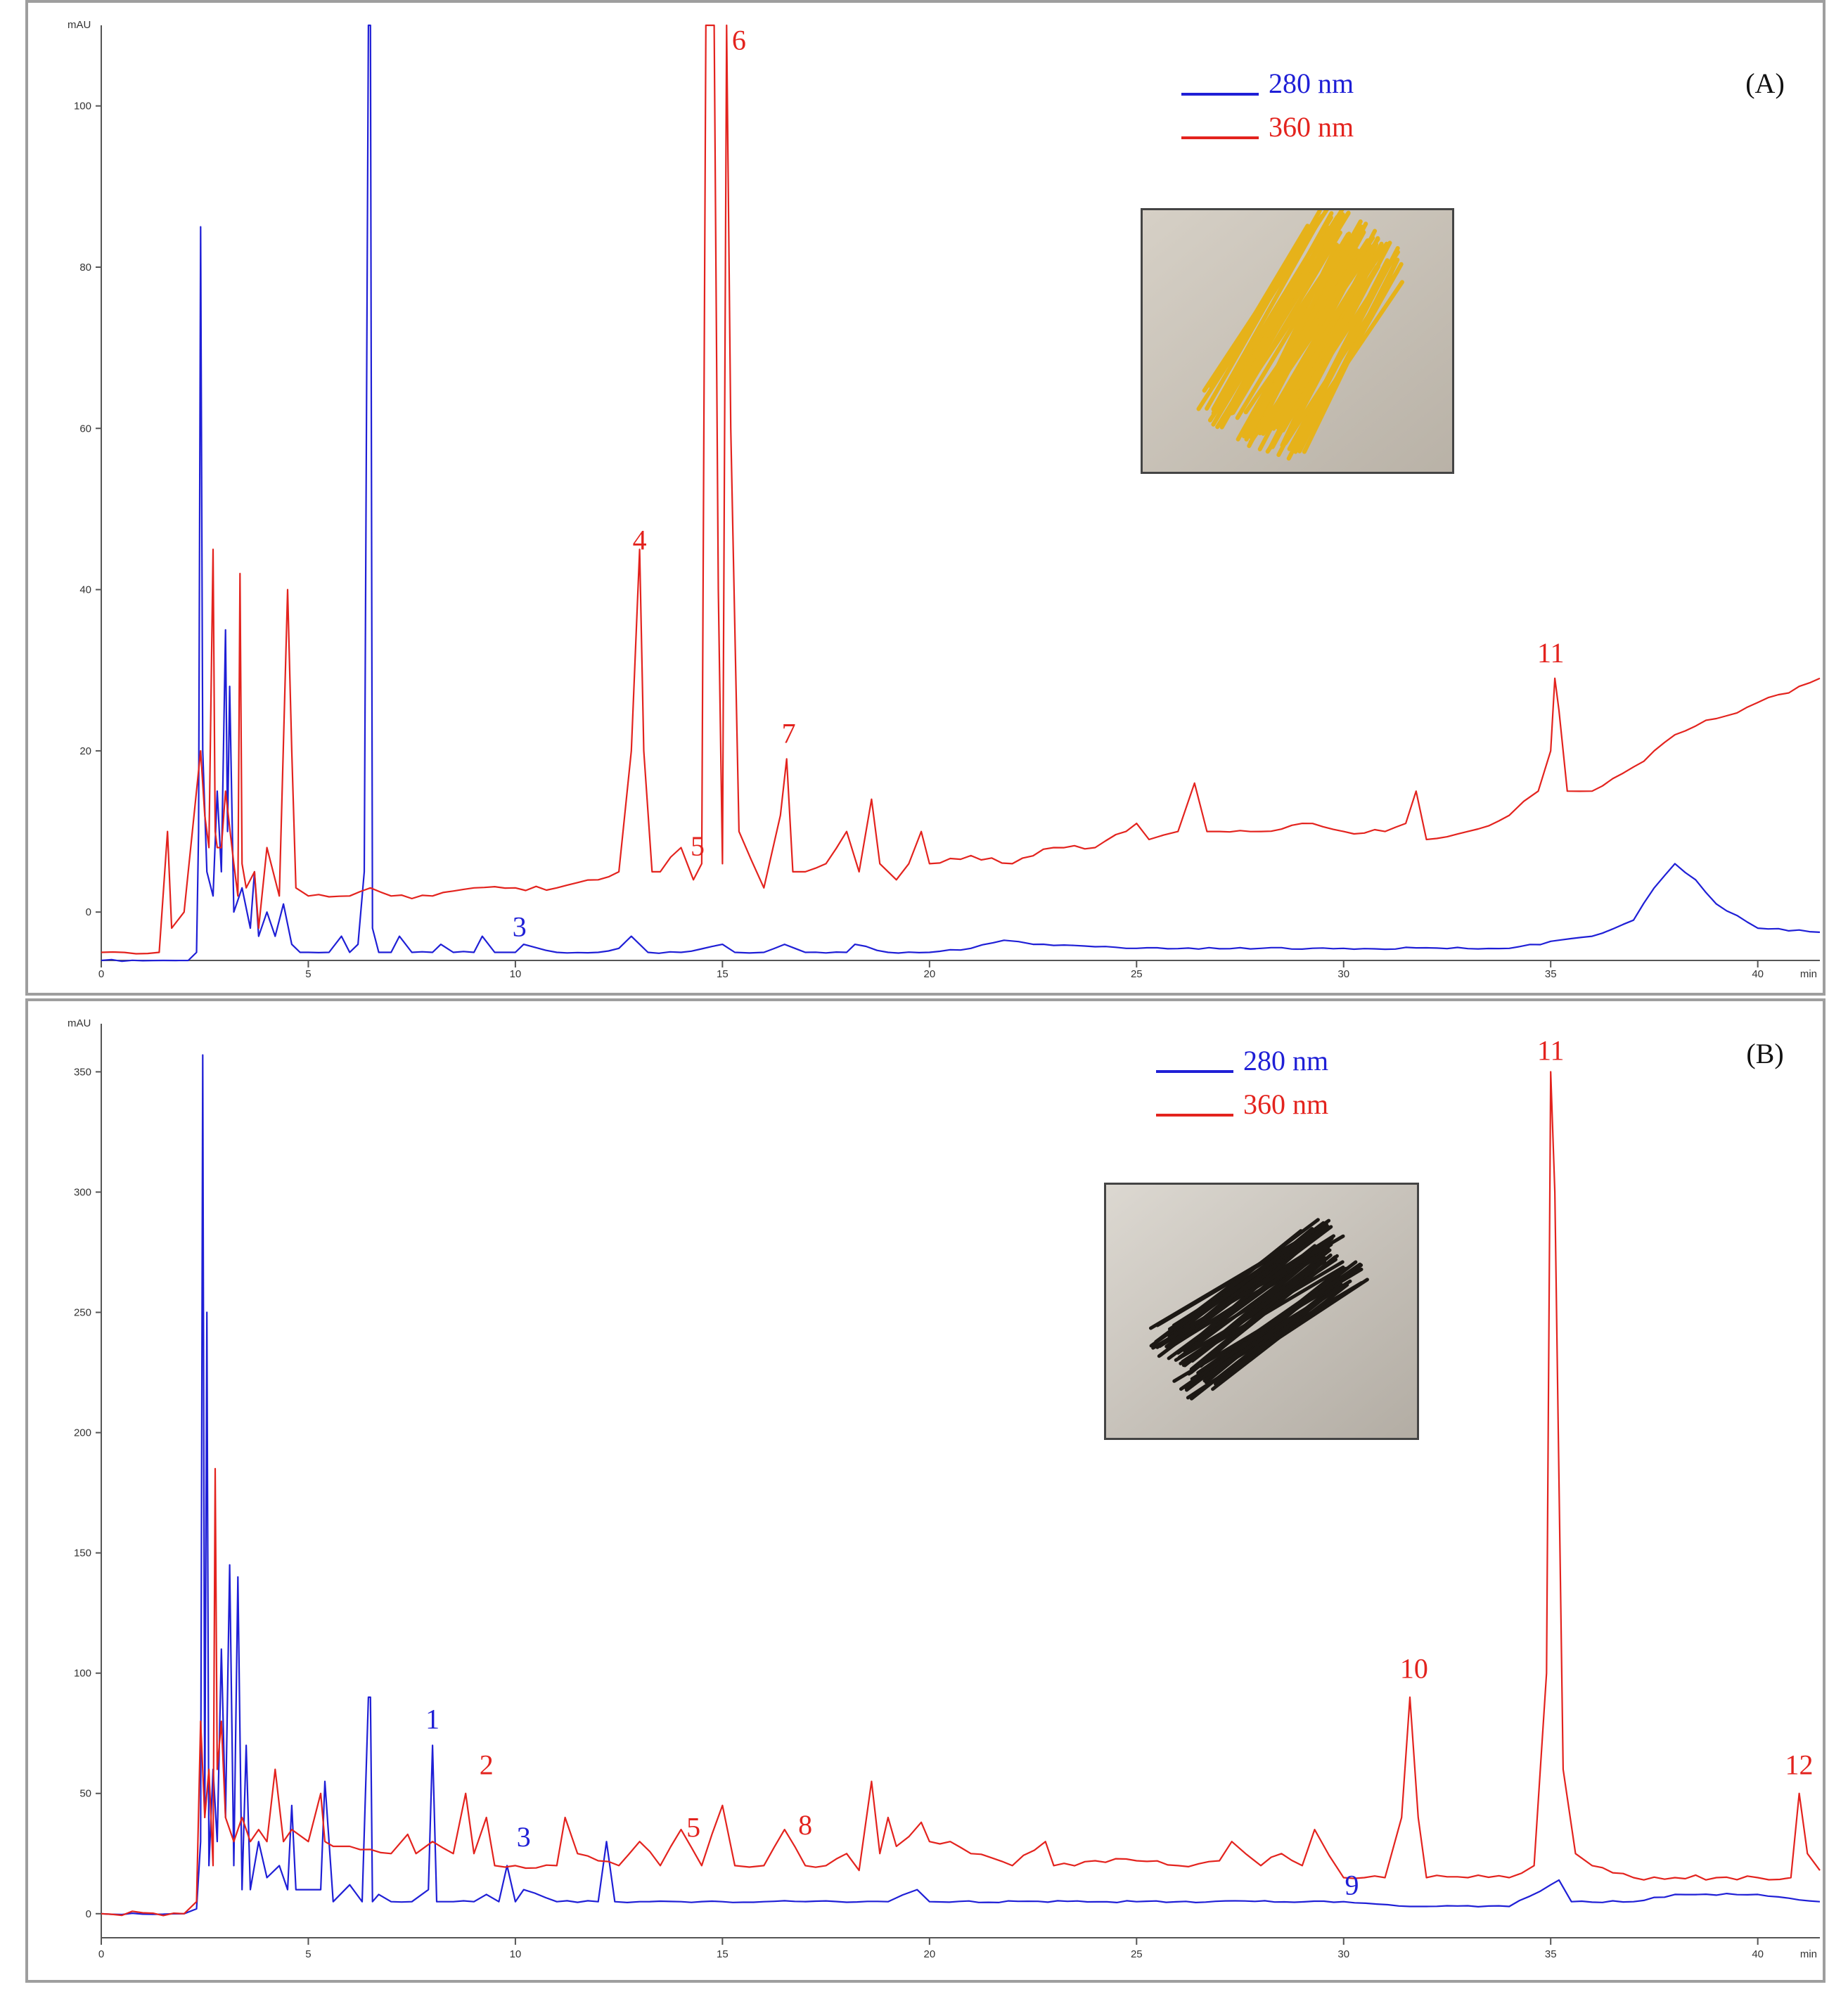 The image size is (1848, 1994). I want to click on peak-label: 4, so click(640, 539).